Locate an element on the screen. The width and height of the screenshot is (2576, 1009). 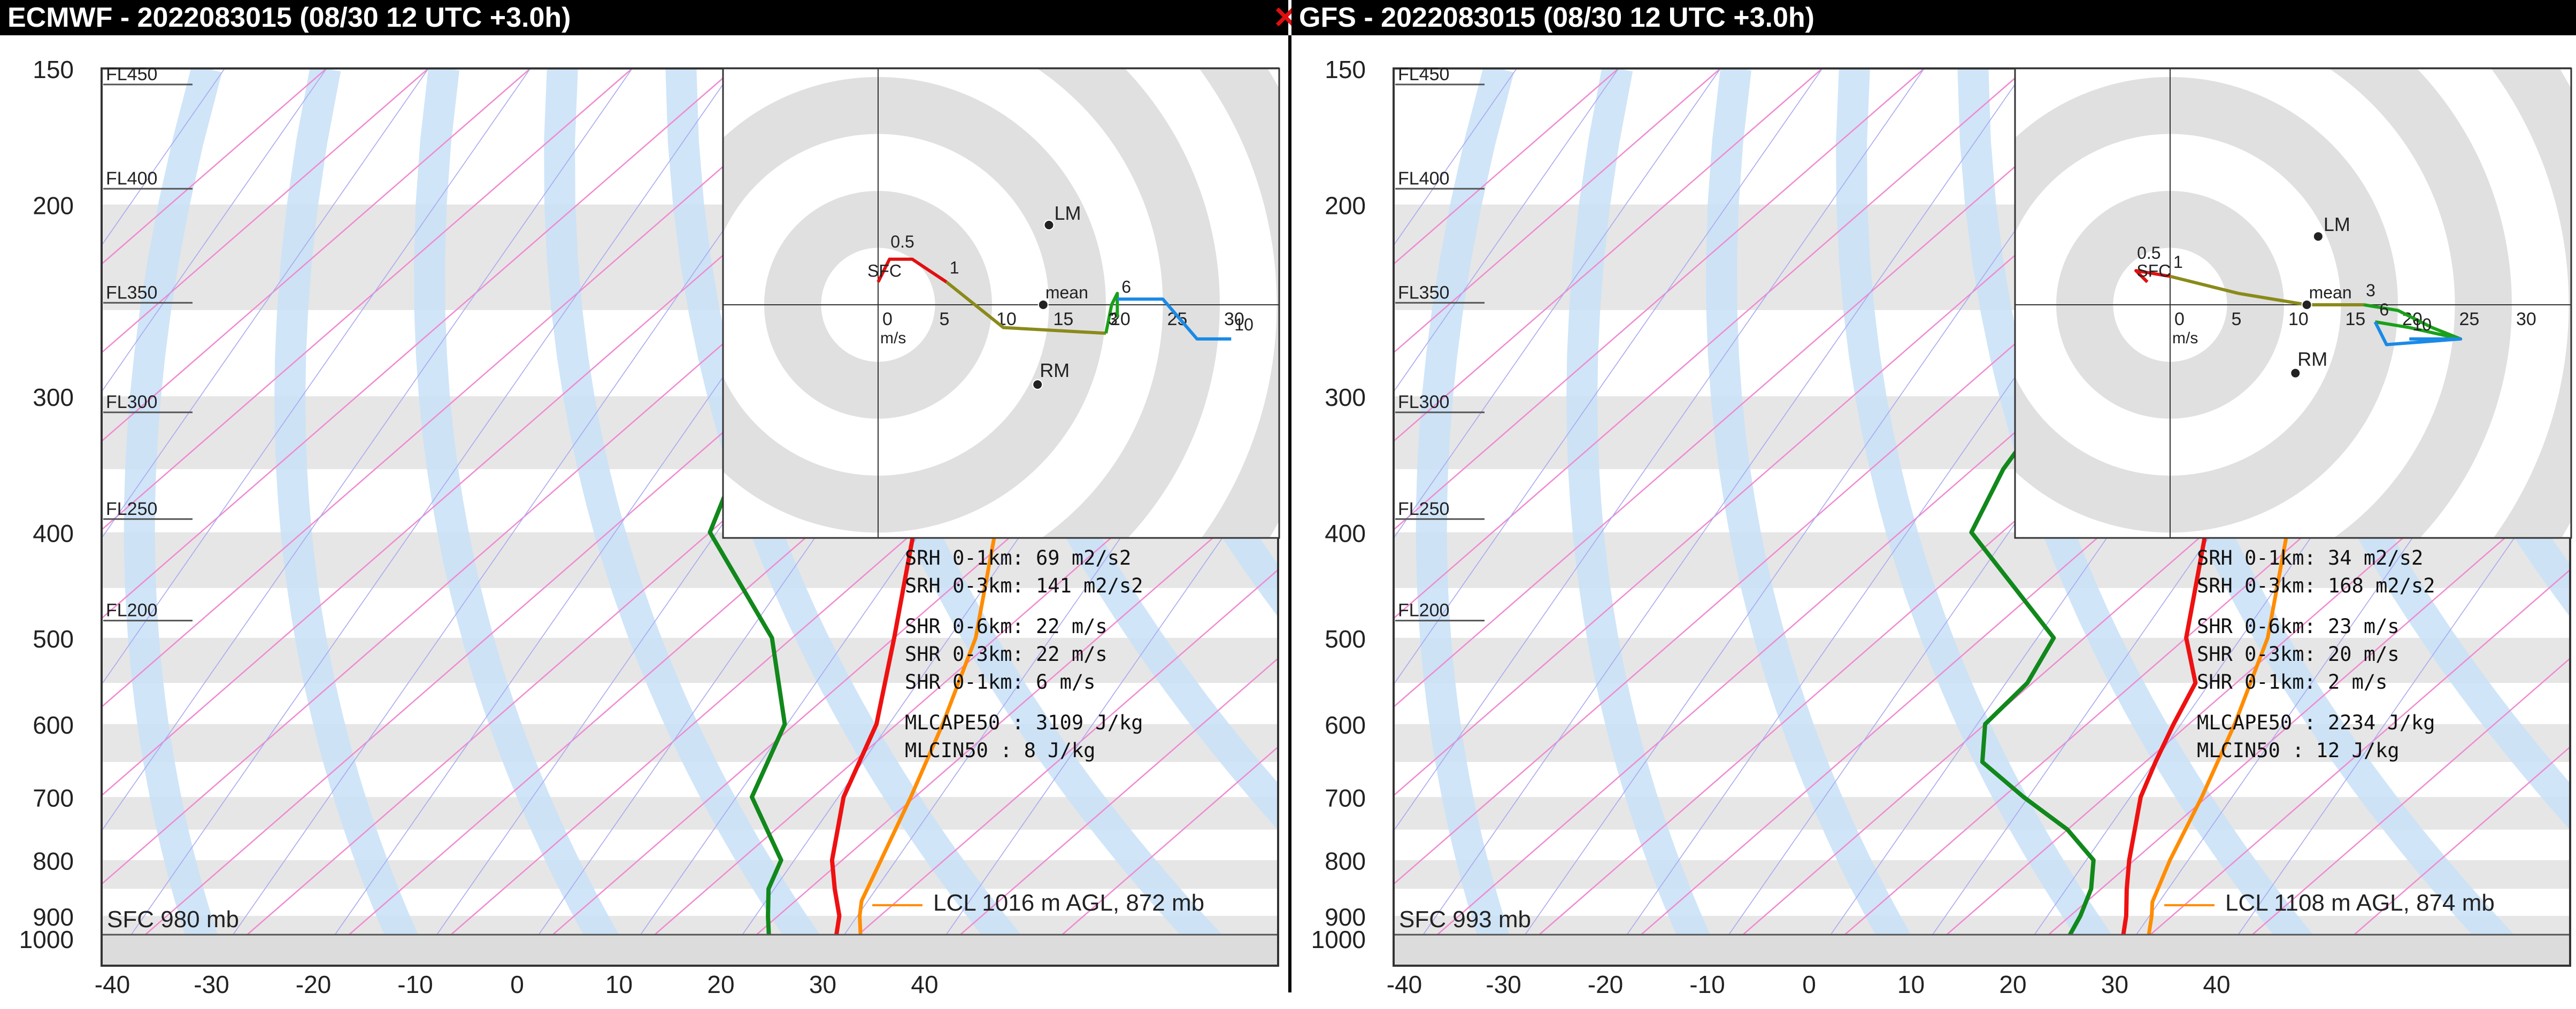
flight-level-label: FL200 is located at coordinates (131, 611).